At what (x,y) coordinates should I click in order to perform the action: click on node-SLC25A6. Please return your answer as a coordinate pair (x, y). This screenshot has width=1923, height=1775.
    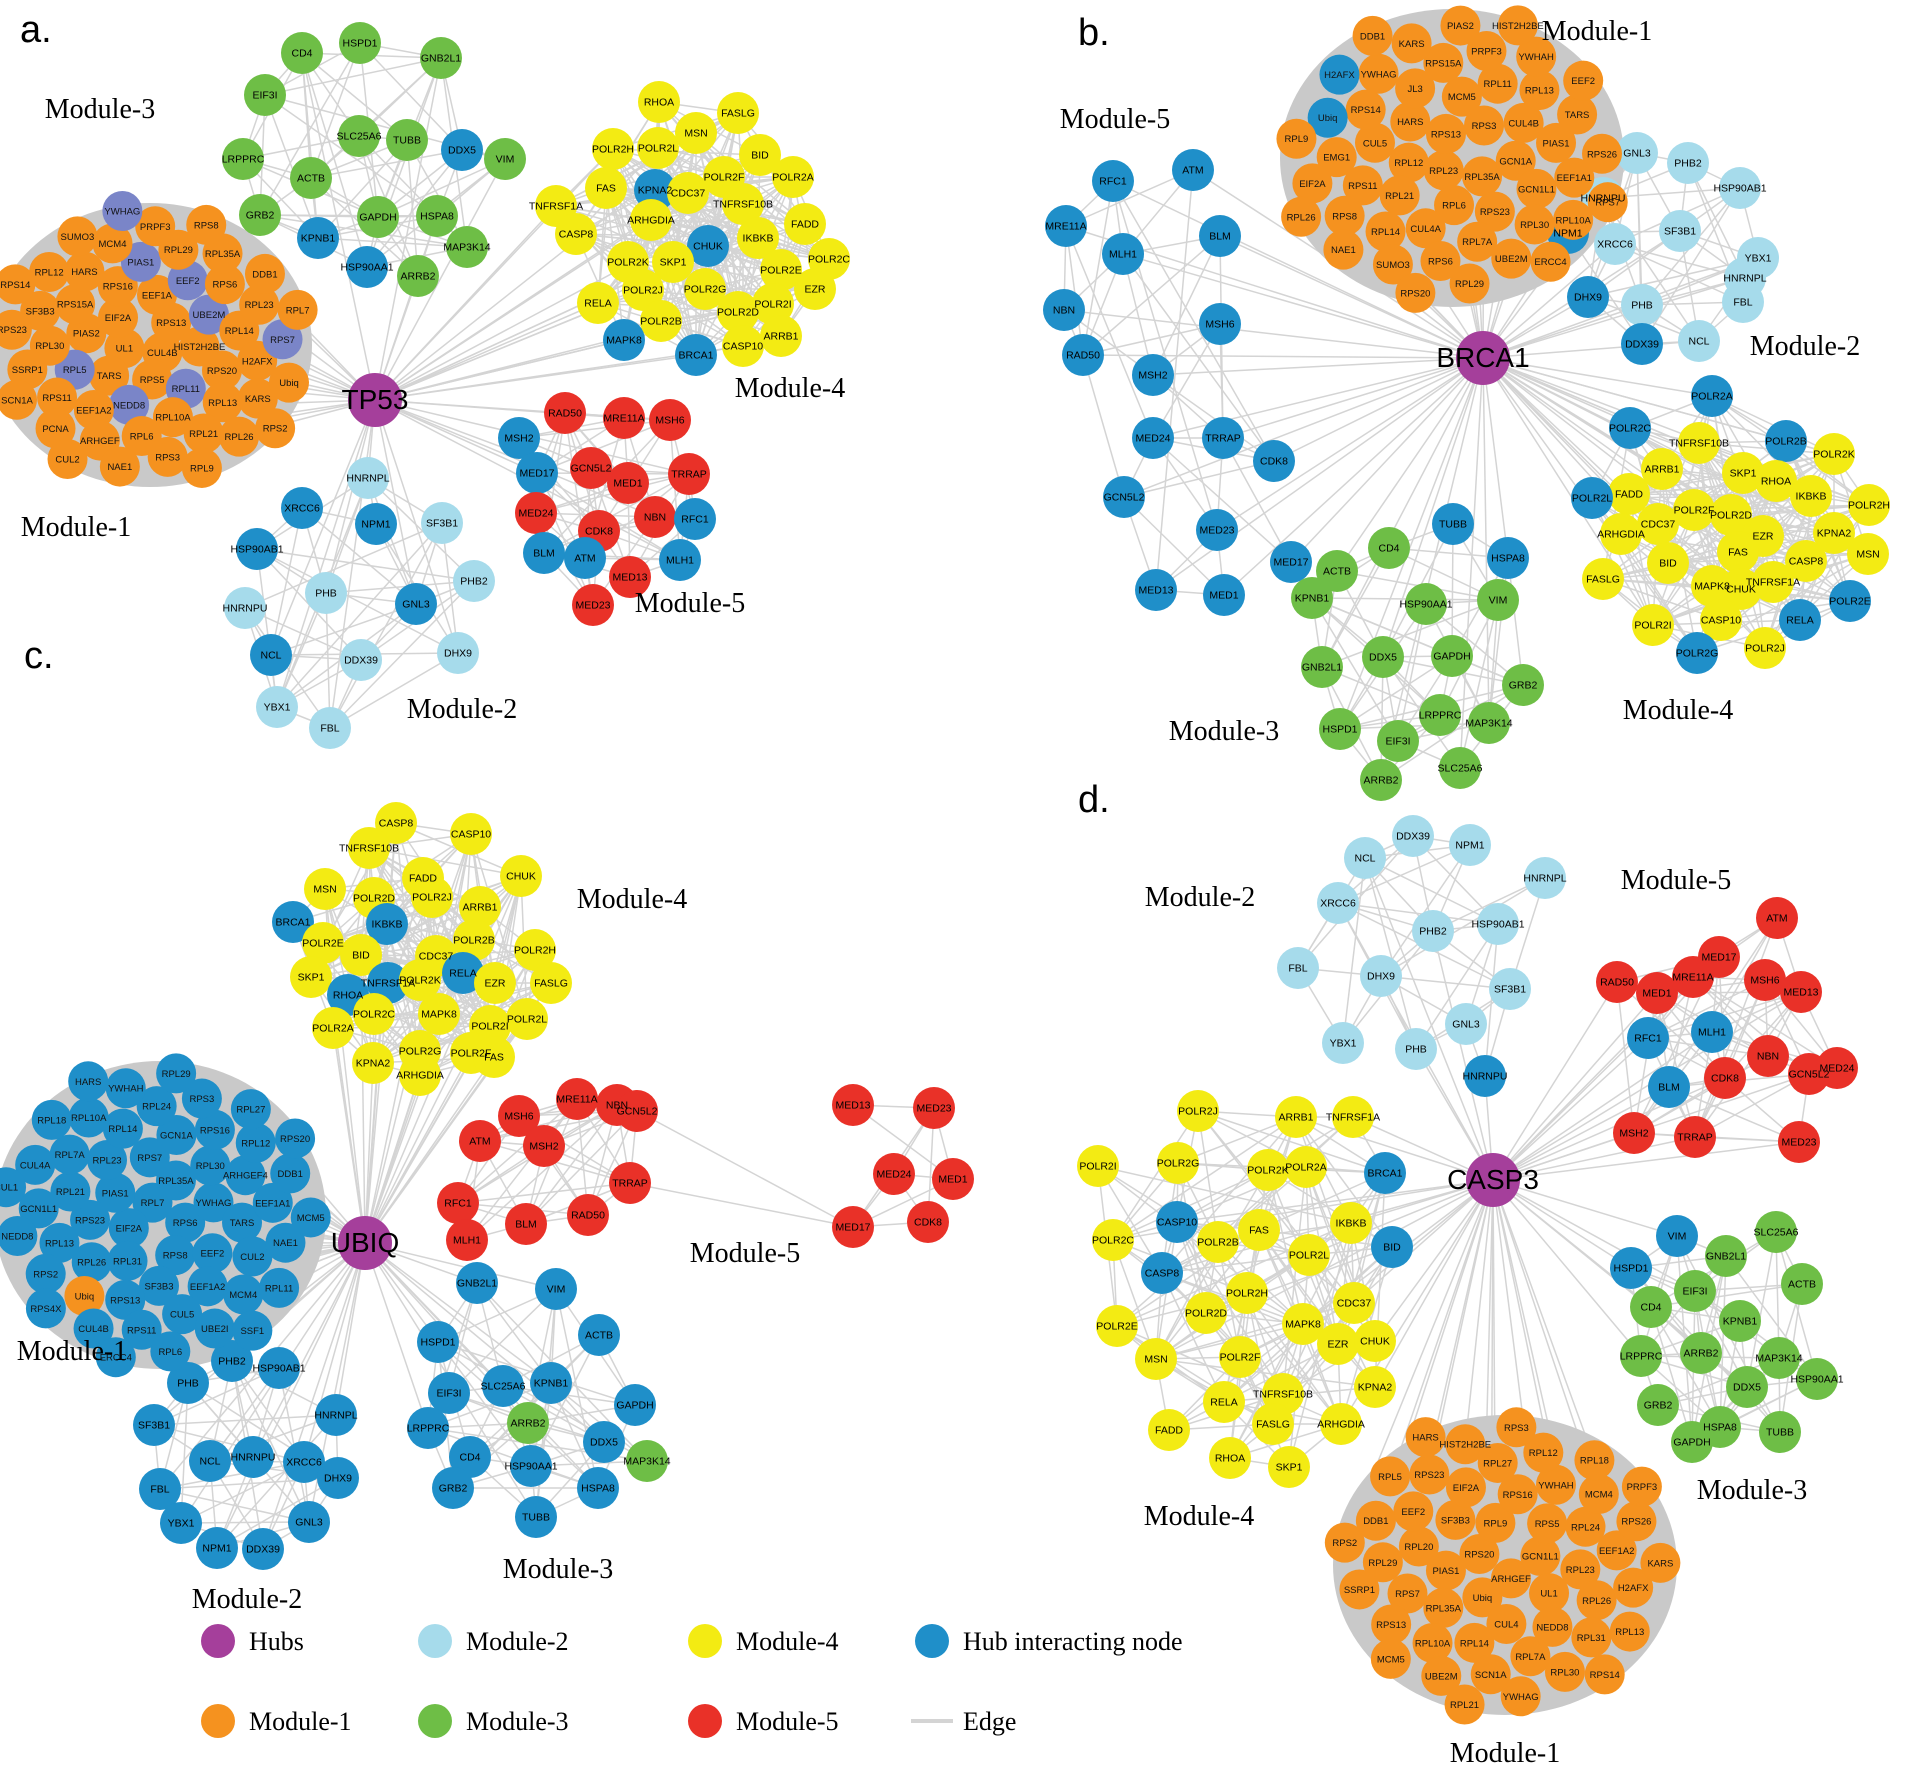
    Looking at the image, I should click on (1776, 1232).